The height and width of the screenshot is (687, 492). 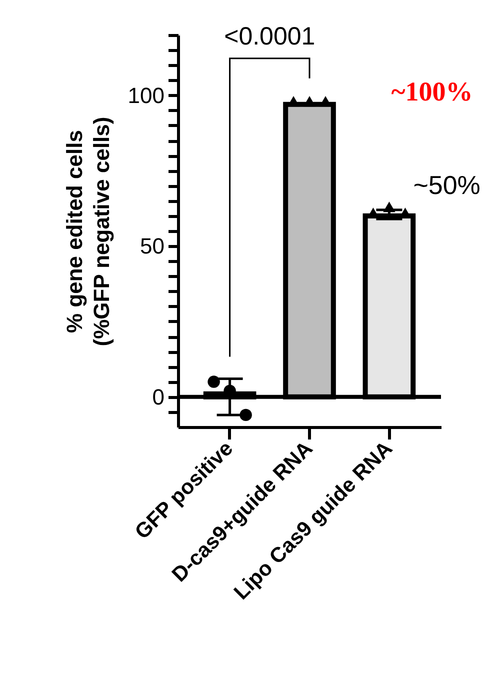 What do you see at coordinates (146, 95) in the screenshot?
I see `y-tick-label: 100` at bounding box center [146, 95].